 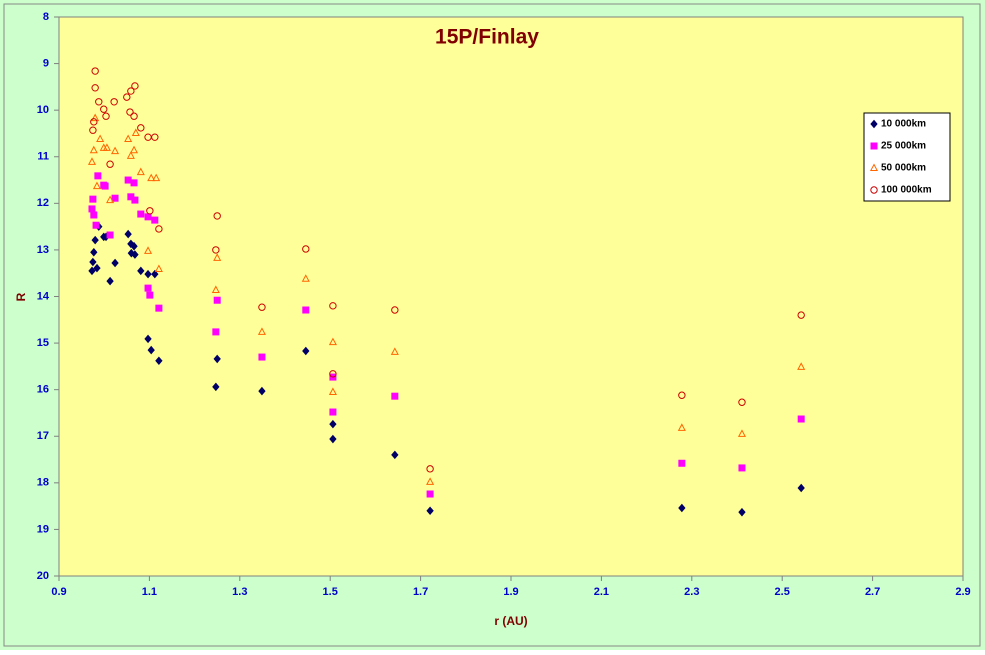 What do you see at coordinates (43, 483) in the screenshot?
I see `y-tick-label: 18` at bounding box center [43, 483].